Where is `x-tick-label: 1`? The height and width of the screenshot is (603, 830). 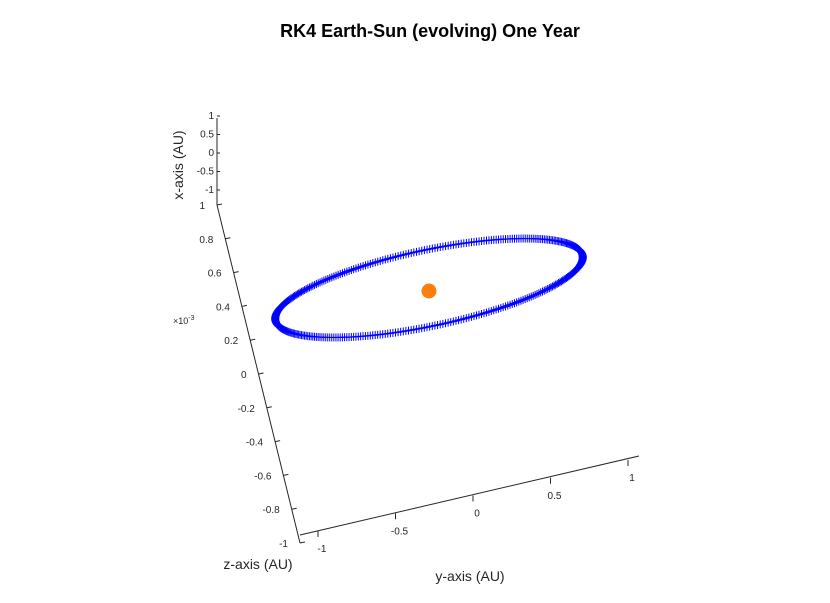
x-tick-label: 1 is located at coordinates (211, 116).